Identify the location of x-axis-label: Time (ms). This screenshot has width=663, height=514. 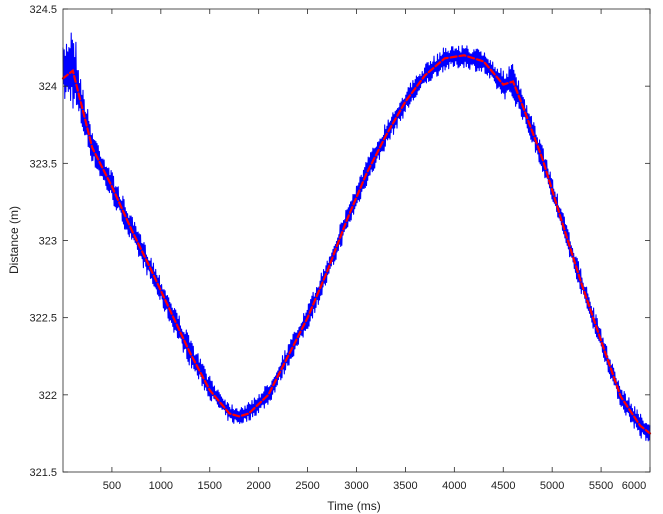
(354, 506).